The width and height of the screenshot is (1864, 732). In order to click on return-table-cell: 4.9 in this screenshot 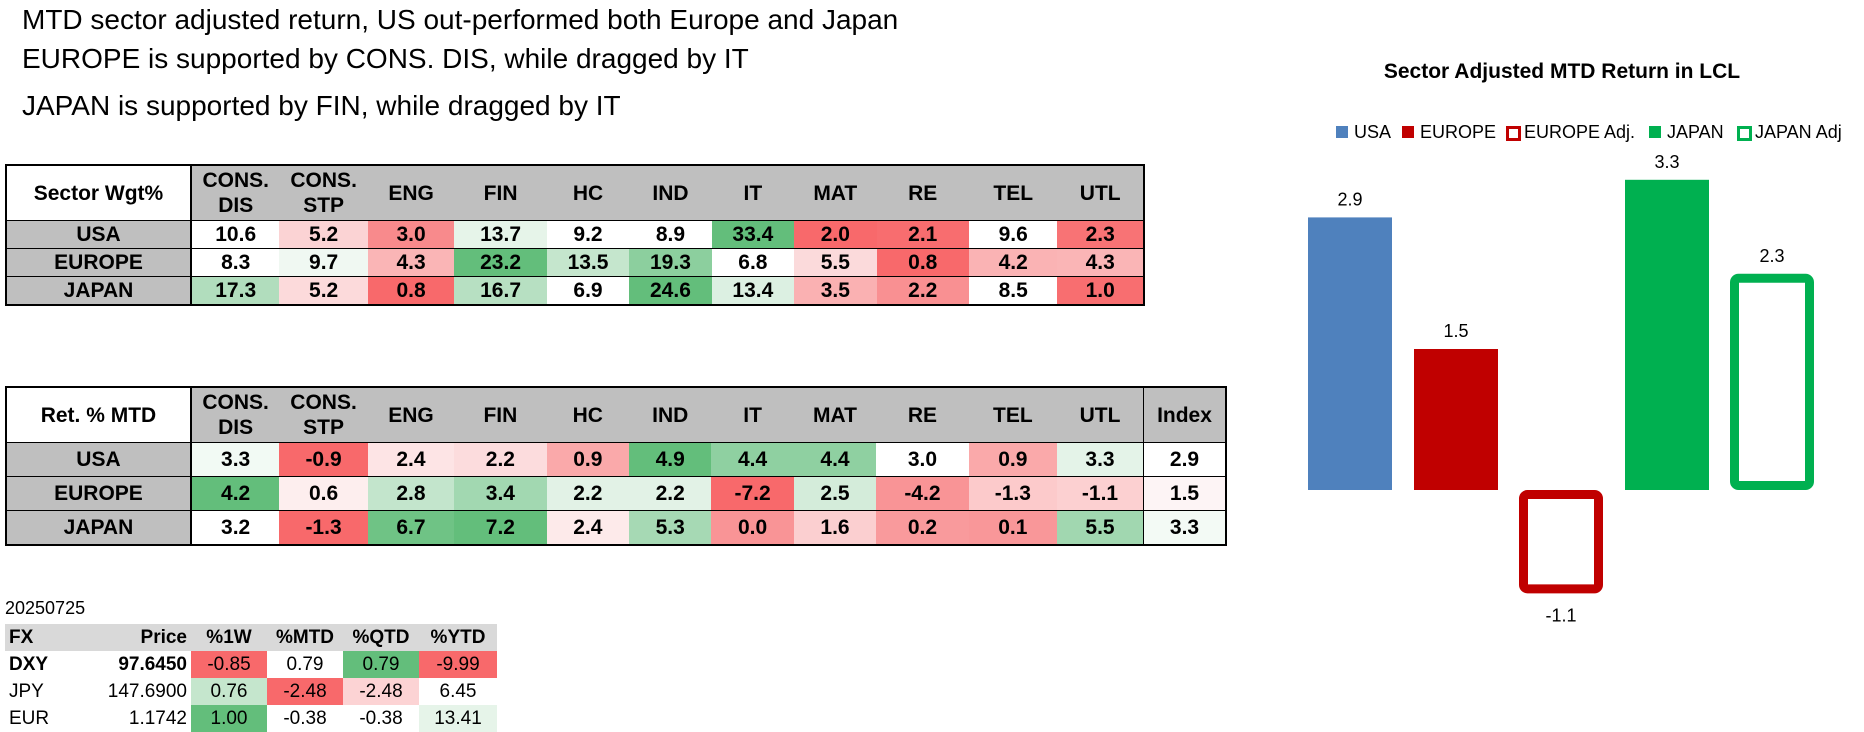, I will do `click(670, 459)`.